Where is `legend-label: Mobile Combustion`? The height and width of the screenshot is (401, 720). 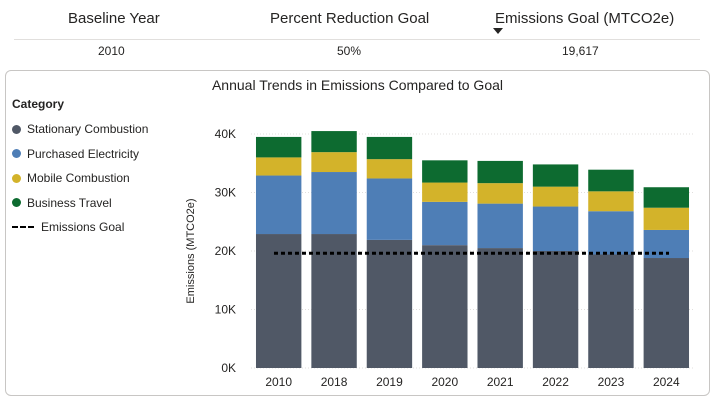
legend-label: Mobile Combustion is located at coordinates (78, 178).